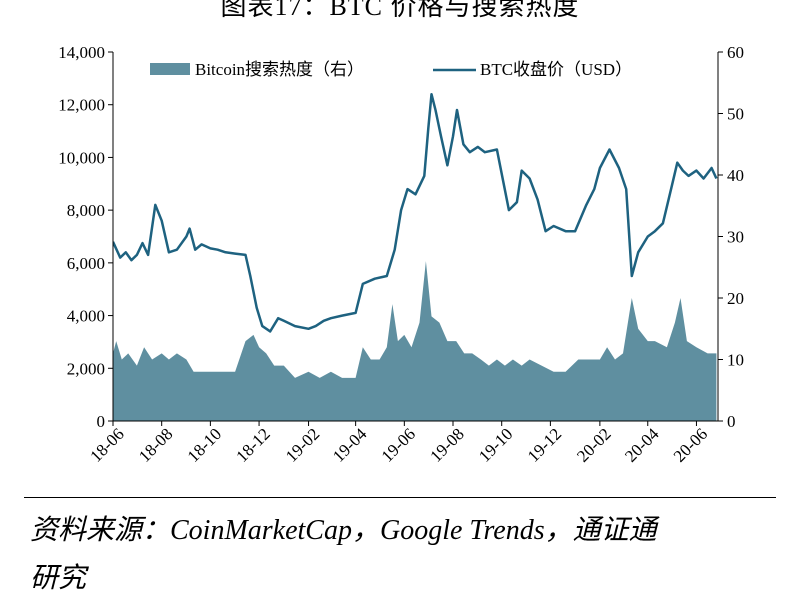 The width and height of the screenshot is (800, 596). What do you see at coordinates (343, 530) in the screenshot?
I see `source-note: 资料来源：CoinMarketCap，Google Trends，通证通` at bounding box center [343, 530].